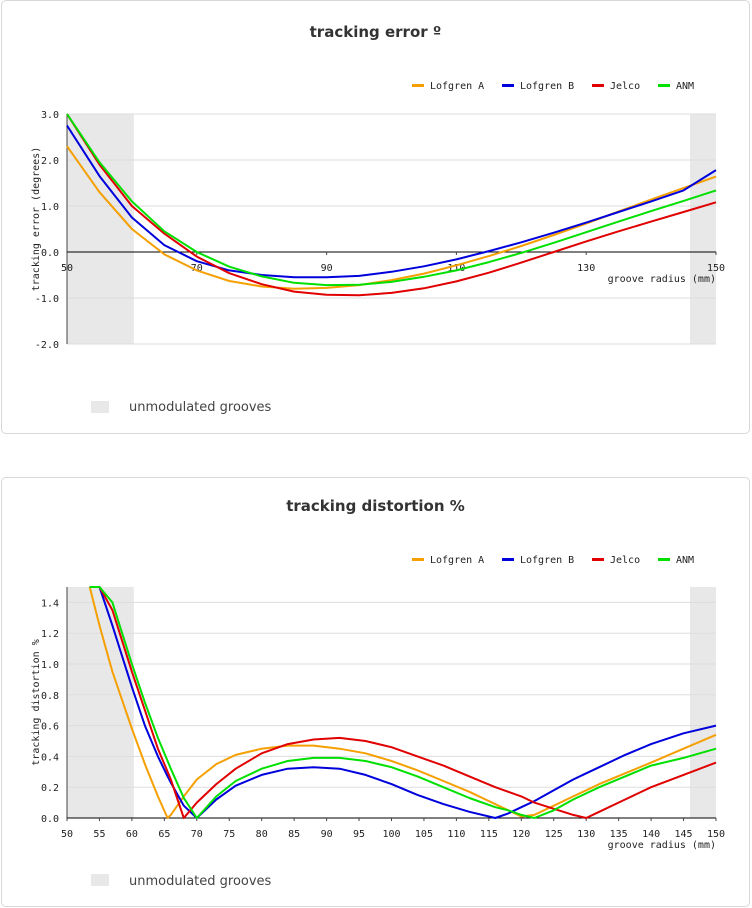  What do you see at coordinates (375, 506) in the screenshot?
I see `chart-title: tracking distortion %` at bounding box center [375, 506].